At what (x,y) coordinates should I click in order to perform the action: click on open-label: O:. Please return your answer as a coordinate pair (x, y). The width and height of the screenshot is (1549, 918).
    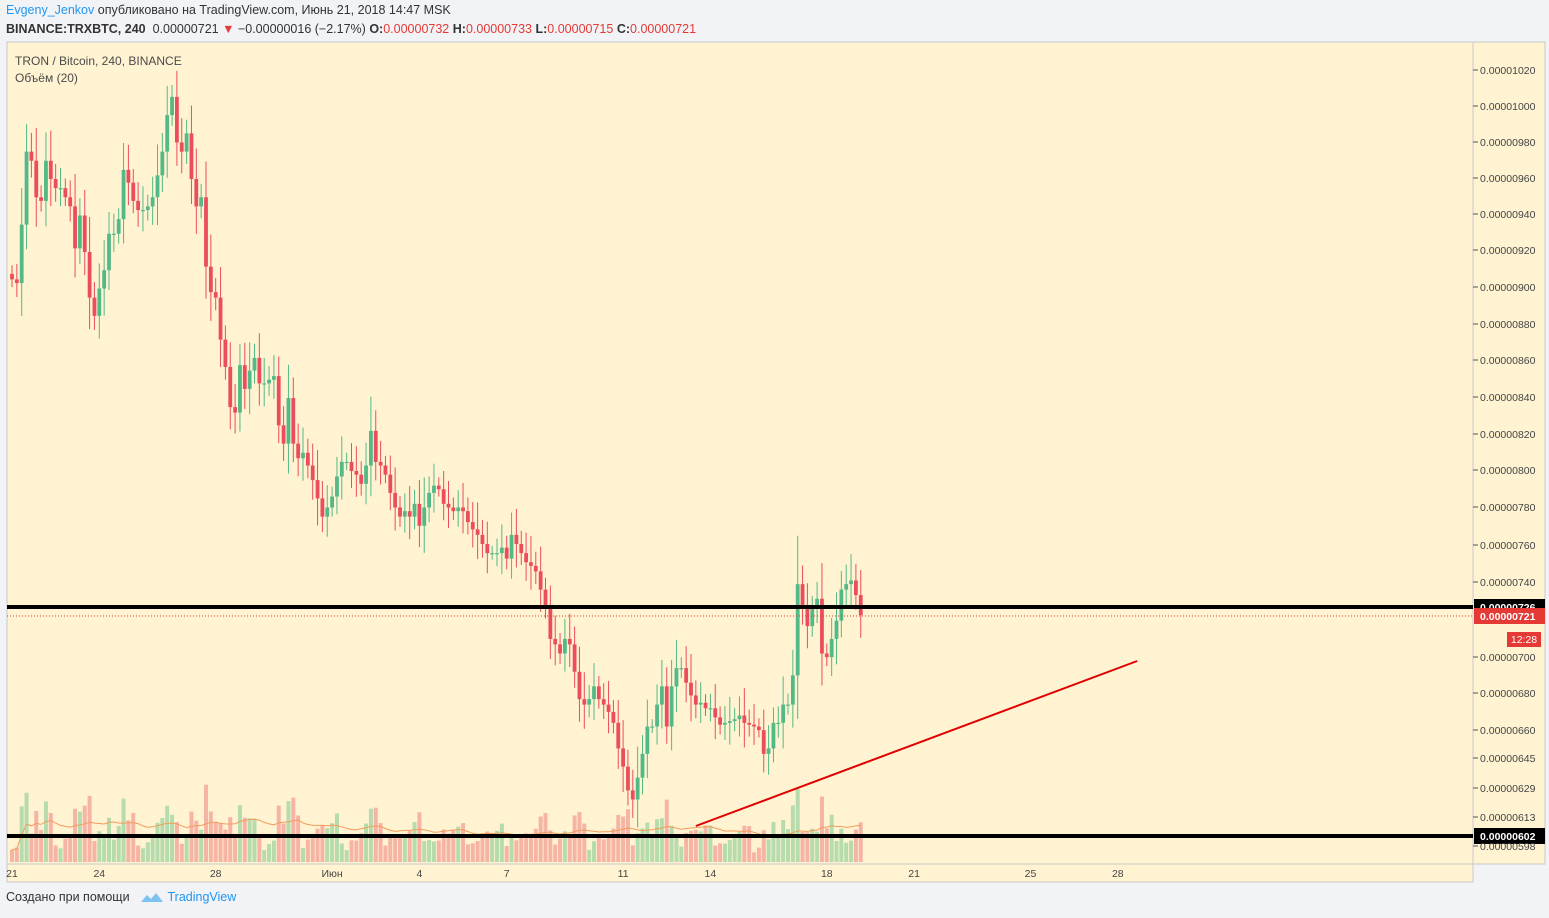
    Looking at the image, I should click on (376, 29).